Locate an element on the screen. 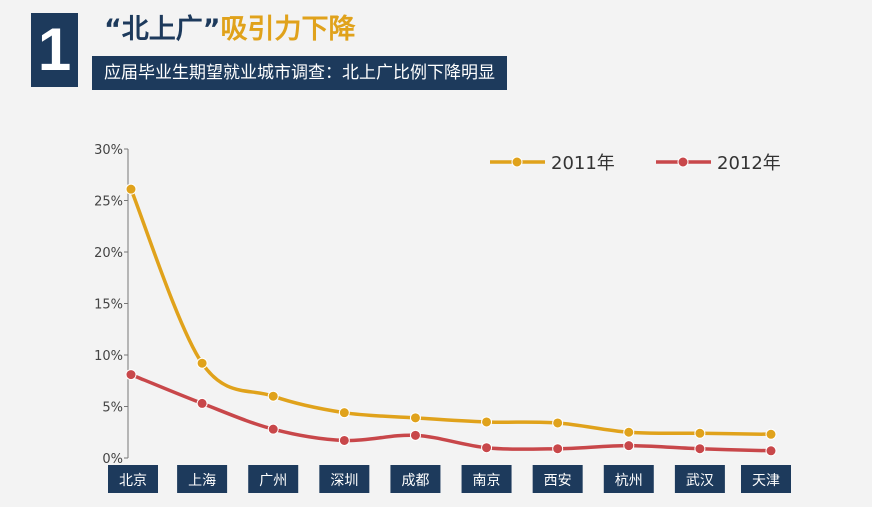 This screenshot has width=872, height=507. x-category-label: 武汉 is located at coordinates (700, 481).